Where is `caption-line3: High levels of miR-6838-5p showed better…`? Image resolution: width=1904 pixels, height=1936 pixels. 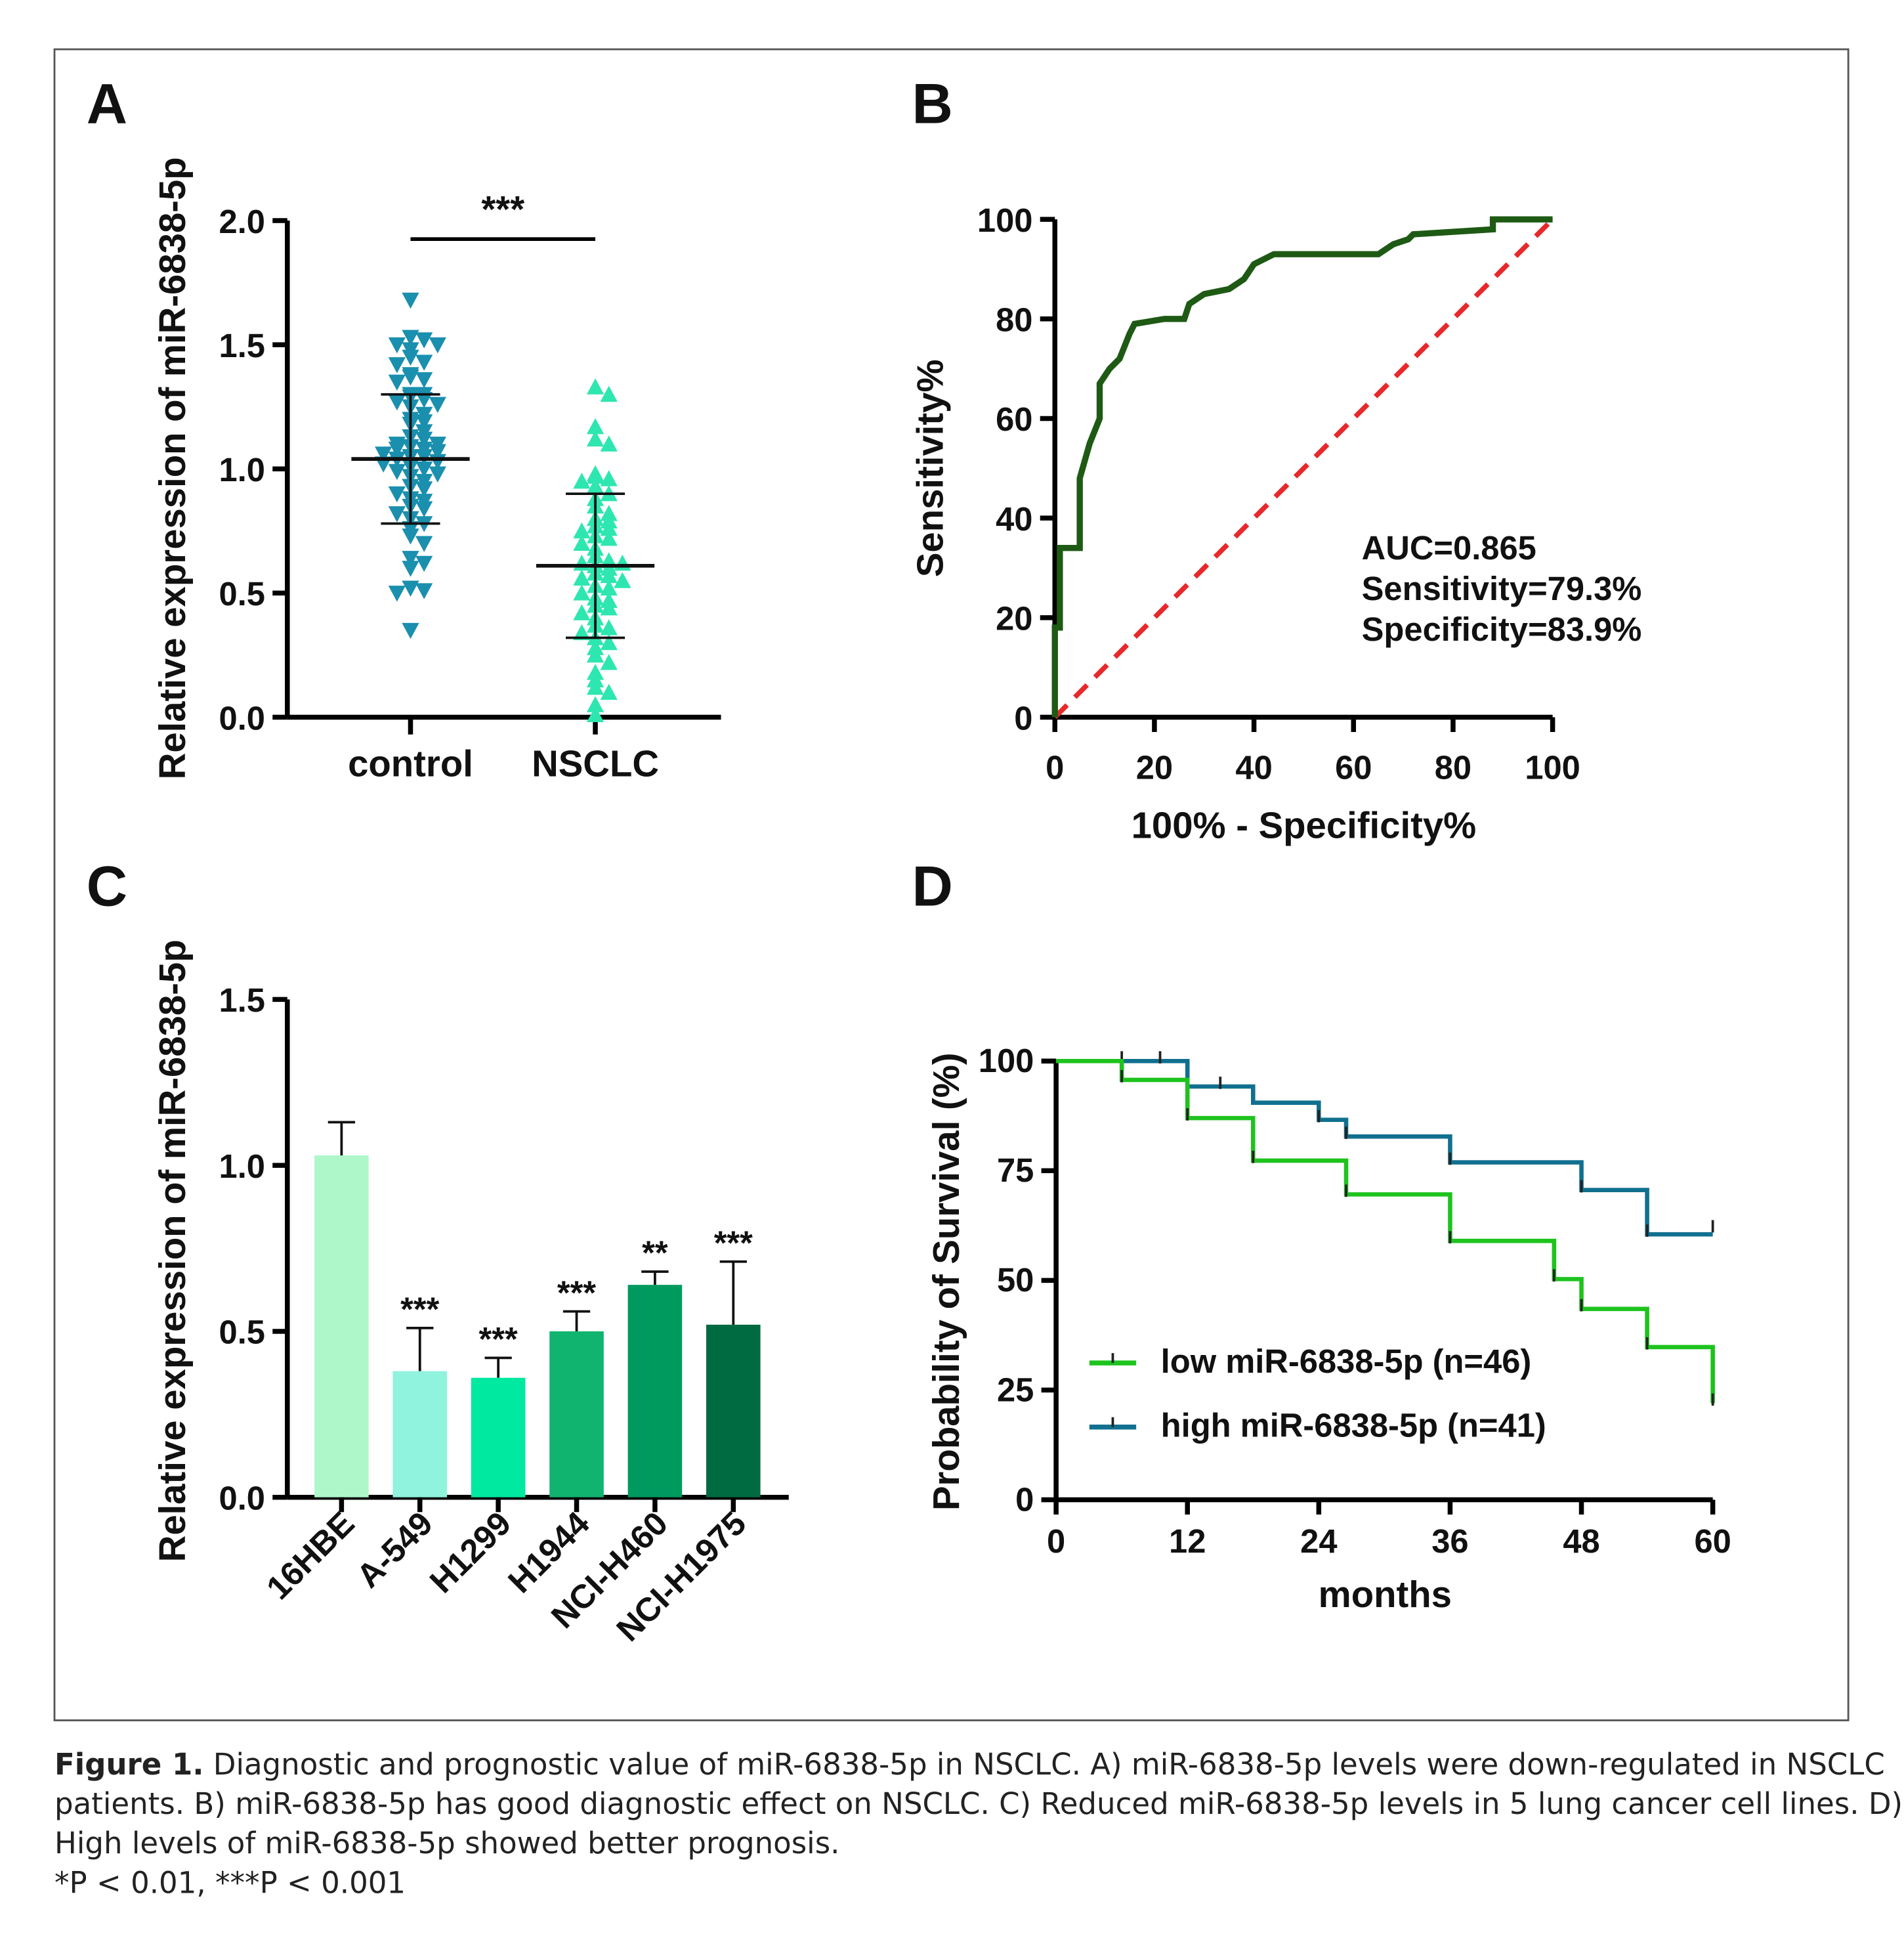 caption-line3: High levels of miR-6838-5p showed better… is located at coordinates (447, 1844).